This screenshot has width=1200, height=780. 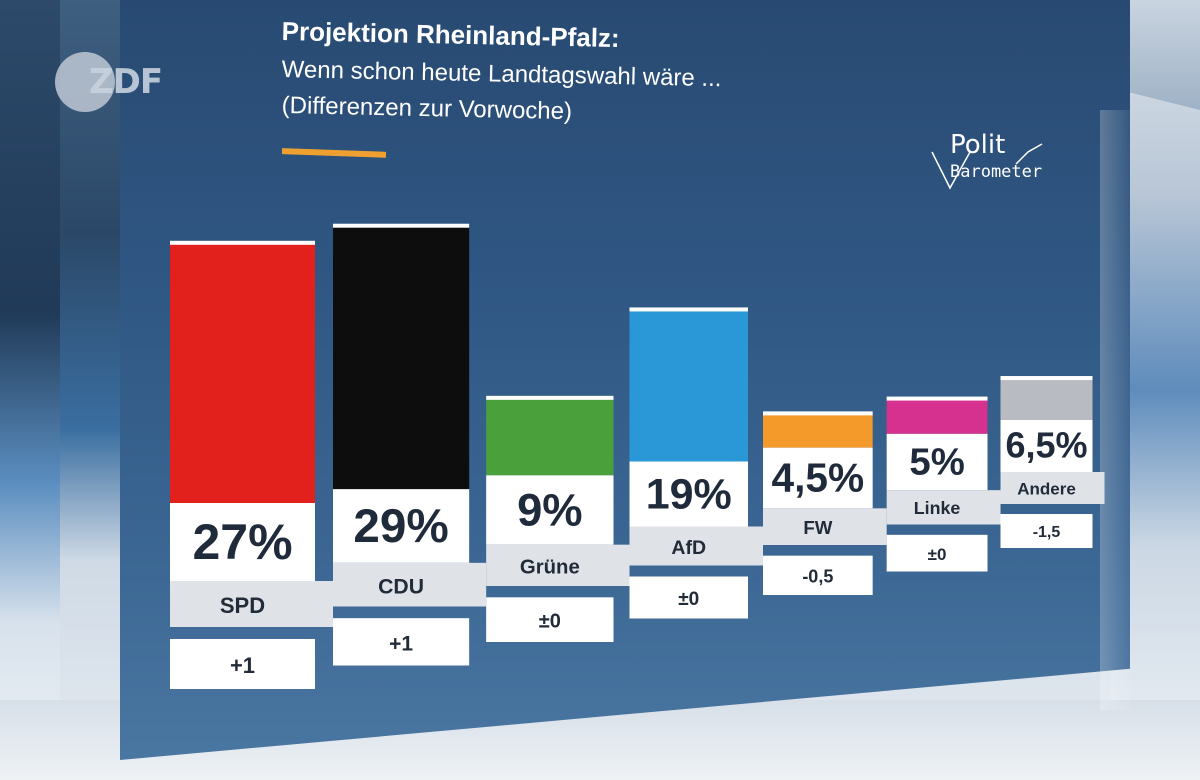 I want to click on value-box-spd, so click(x=242, y=542).